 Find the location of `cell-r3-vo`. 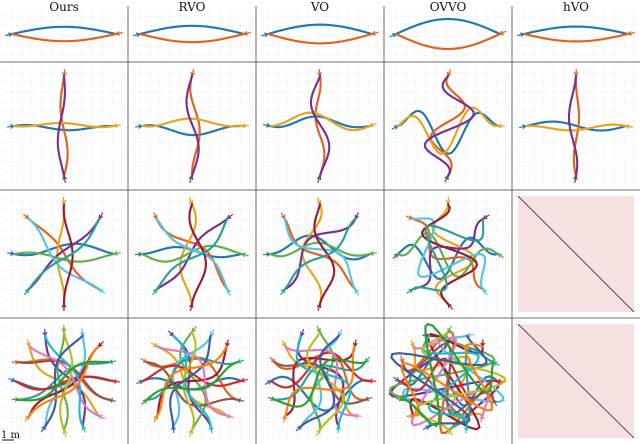

cell-r3-vo is located at coordinates (320, 381).